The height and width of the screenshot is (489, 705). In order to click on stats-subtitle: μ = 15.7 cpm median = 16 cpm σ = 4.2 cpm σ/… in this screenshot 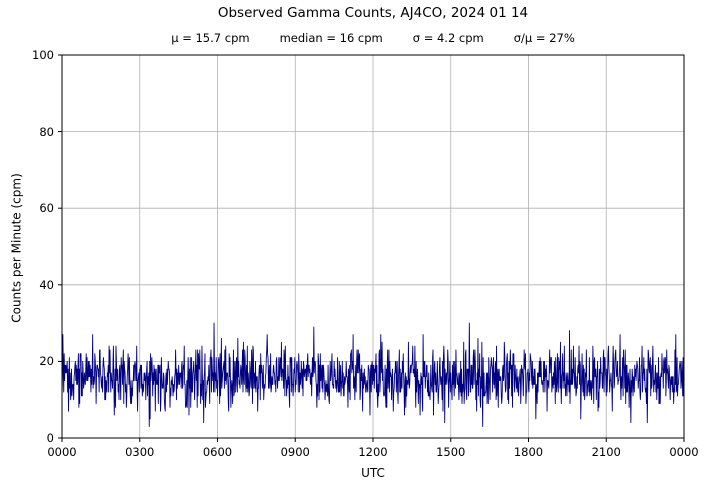, I will do `click(373, 38)`.